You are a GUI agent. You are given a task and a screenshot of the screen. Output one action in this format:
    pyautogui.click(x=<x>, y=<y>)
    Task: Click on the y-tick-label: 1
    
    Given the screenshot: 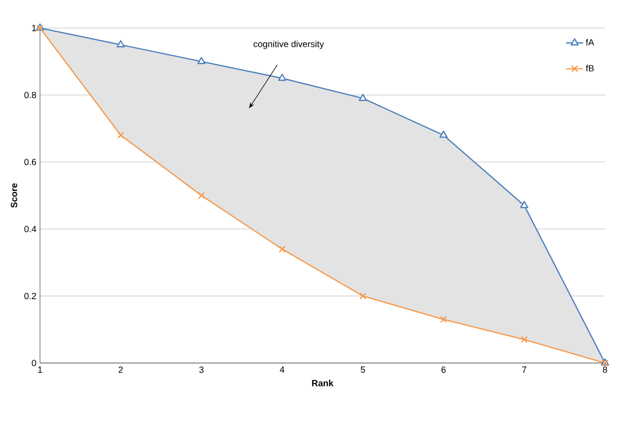 What is the action you would take?
    pyautogui.click(x=34, y=28)
    